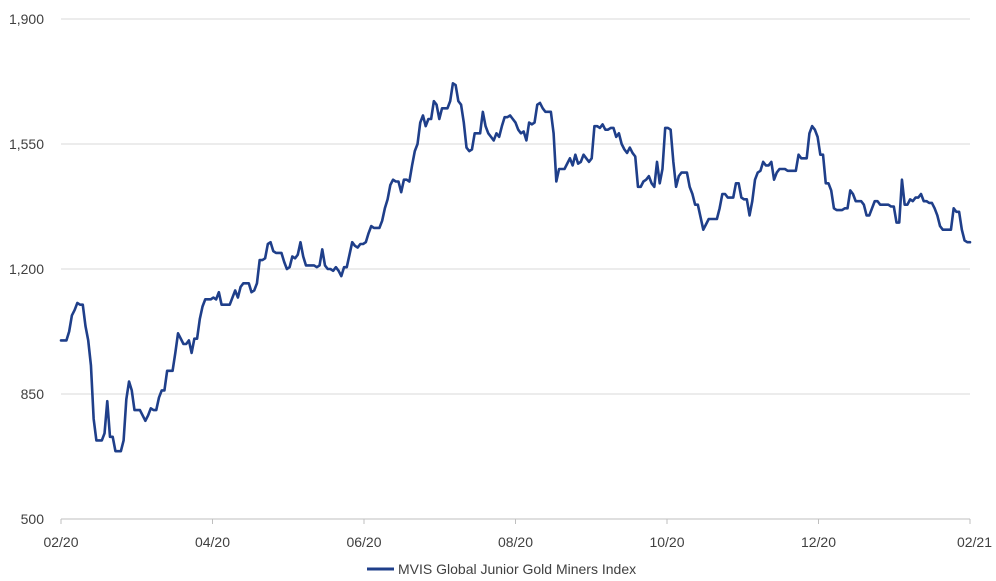 The image size is (996, 581). What do you see at coordinates (26, 144) in the screenshot?
I see `y-tick-label: 1,550` at bounding box center [26, 144].